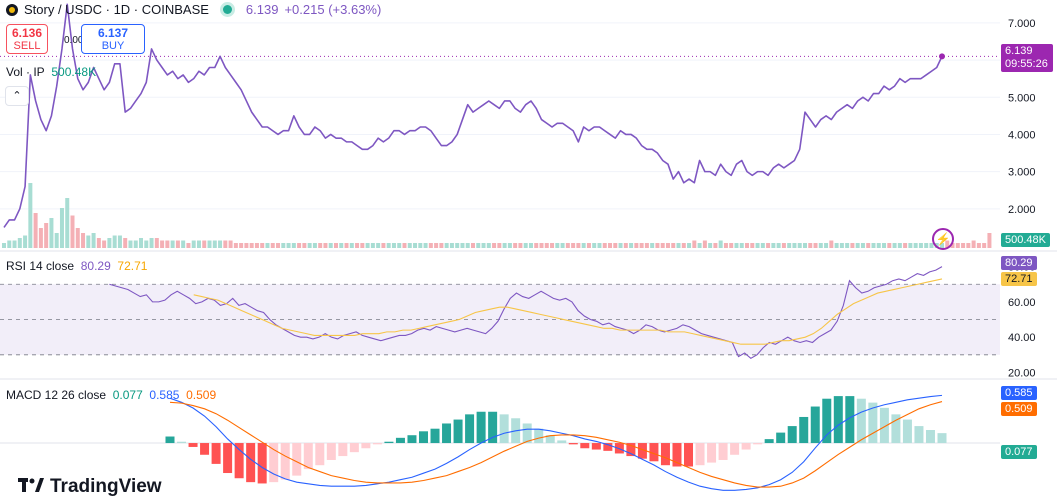 Image resolution: width=1057 pixels, height=500 pixels. I want to click on rsi-legend: RSI 14 close 80.29 72.71, so click(76, 266).